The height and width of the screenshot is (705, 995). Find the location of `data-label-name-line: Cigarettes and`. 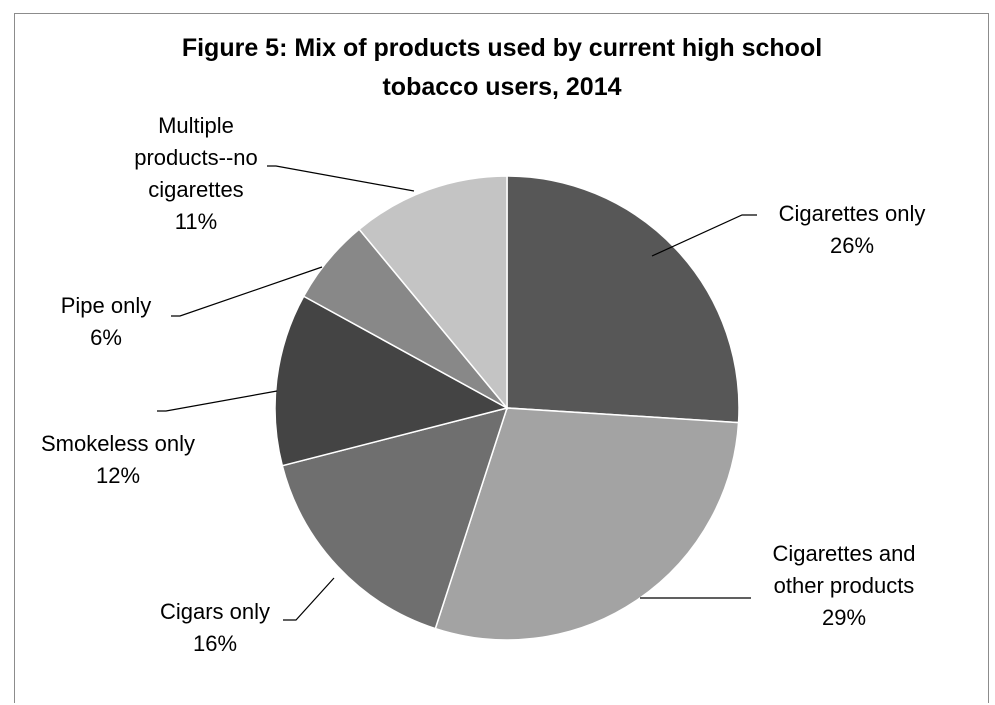

data-label-name-line: Cigarettes and is located at coordinates (843, 553).